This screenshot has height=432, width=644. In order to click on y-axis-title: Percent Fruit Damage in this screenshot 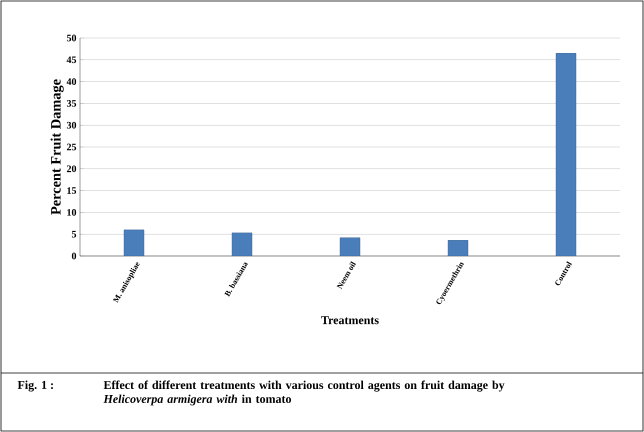, I will do `click(57, 147)`.